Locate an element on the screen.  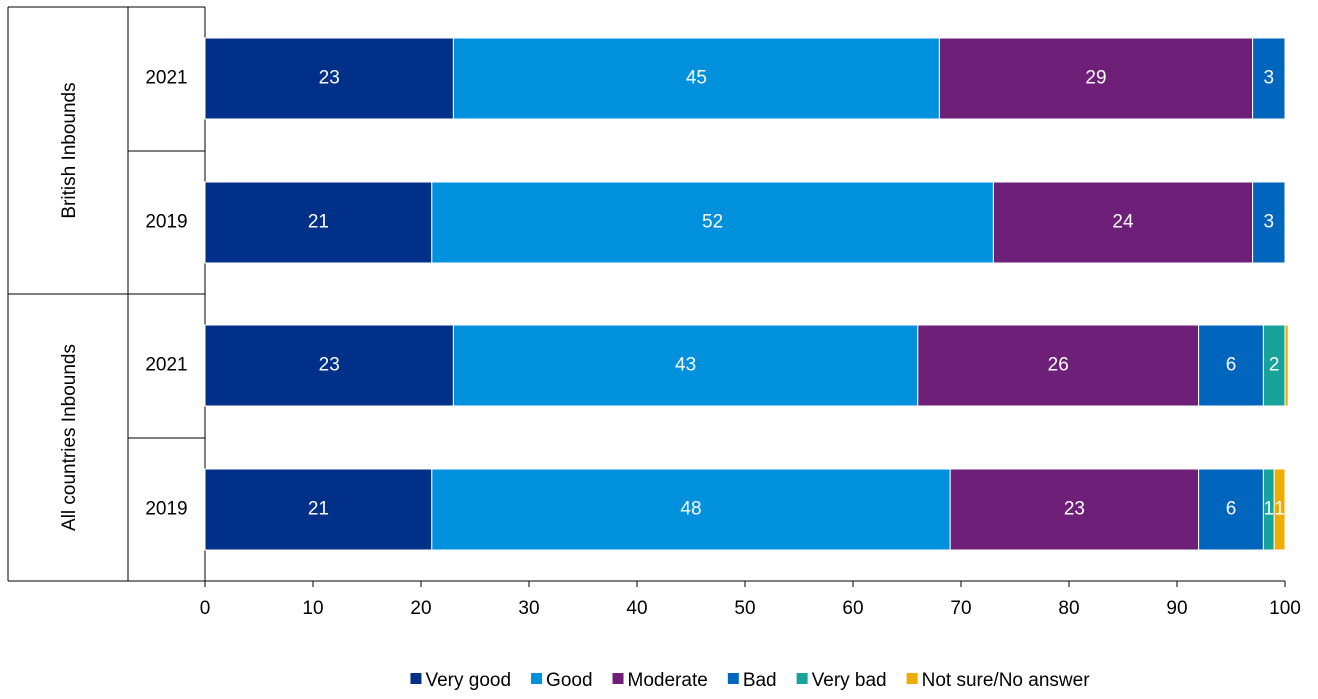
legend-label: Moderate is located at coordinates (668, 680).